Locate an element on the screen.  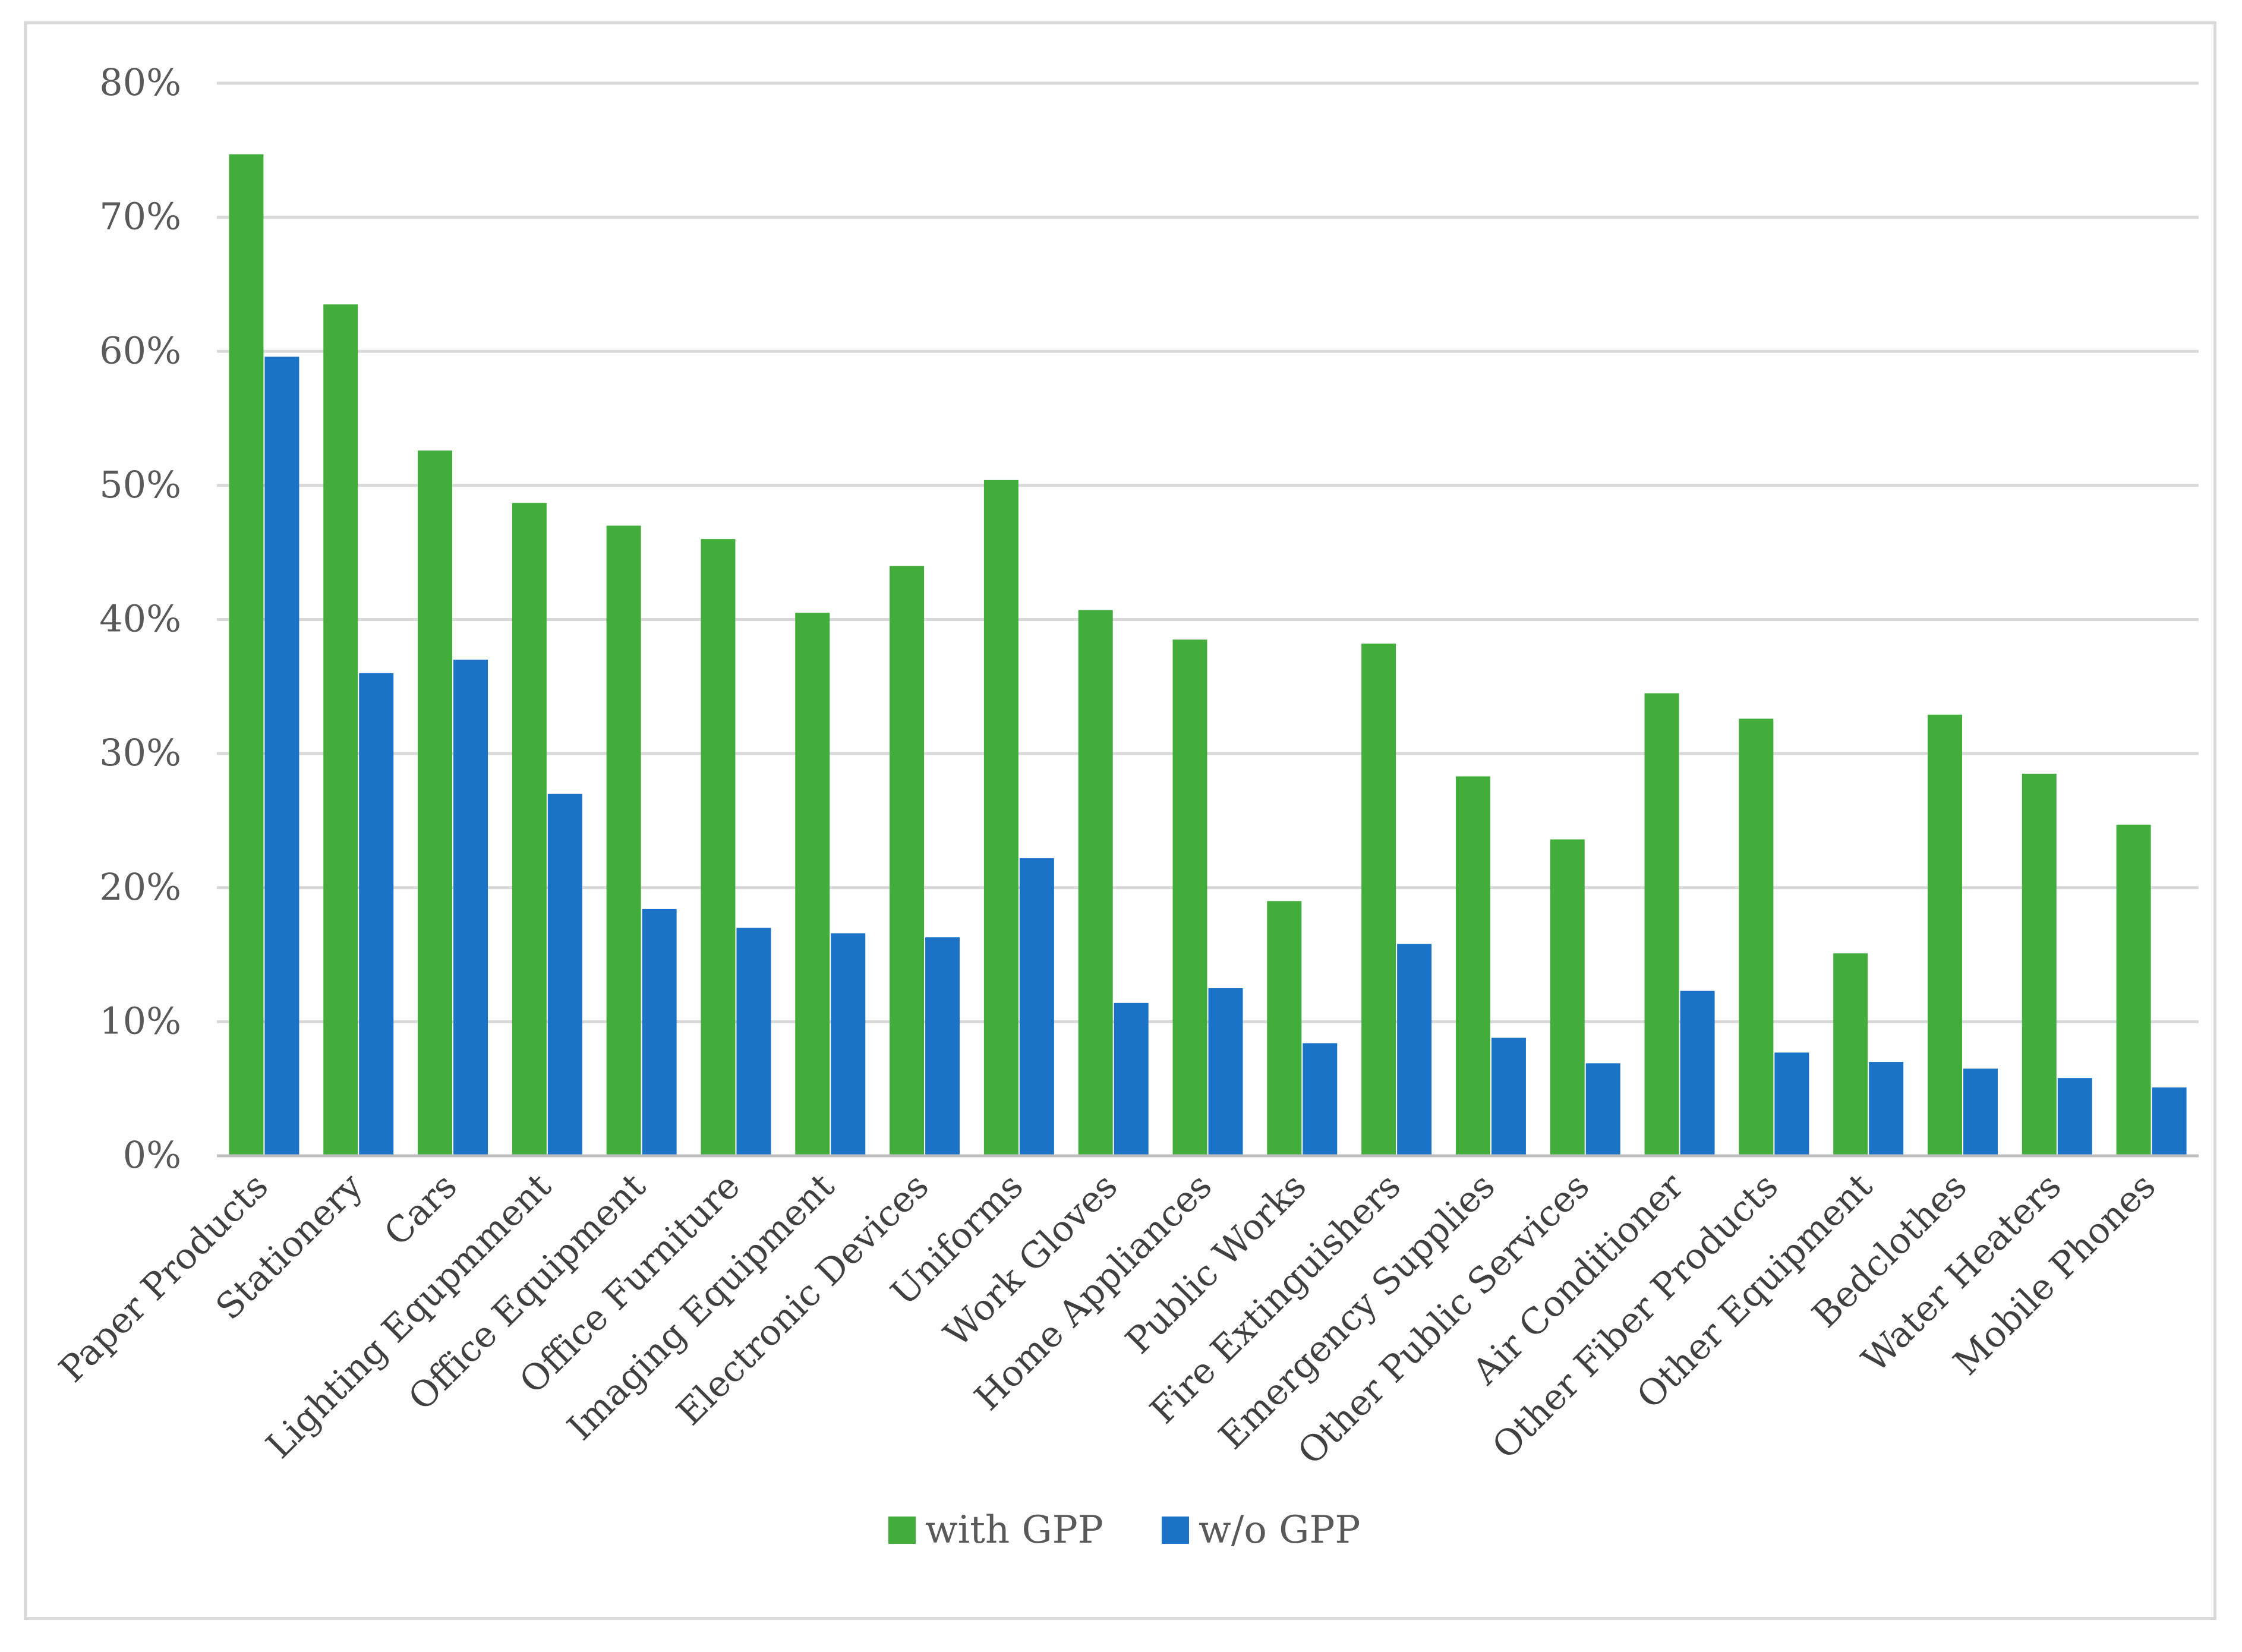
y-tick-label: 40% is located at coordinates (140, 619).